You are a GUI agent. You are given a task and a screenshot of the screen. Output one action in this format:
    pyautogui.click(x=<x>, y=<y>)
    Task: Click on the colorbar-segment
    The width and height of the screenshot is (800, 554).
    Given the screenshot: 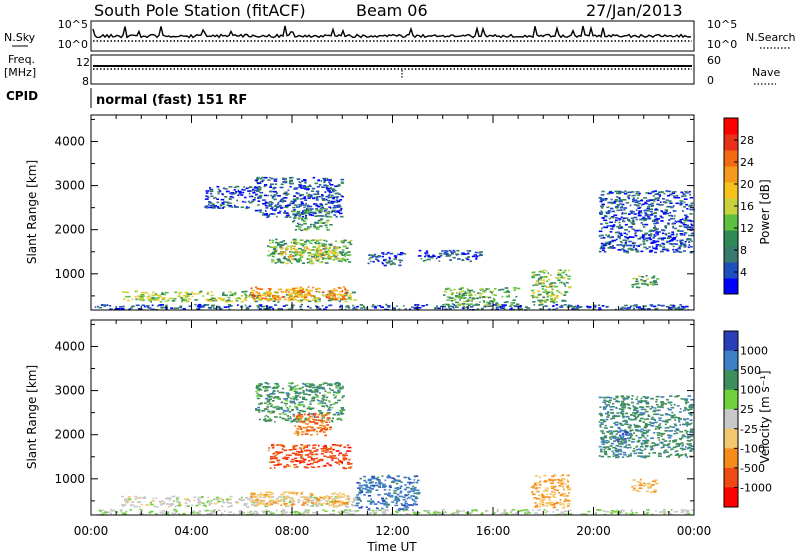 What is the action you would take?
    pyautogui.click(x=731, y=270)
    